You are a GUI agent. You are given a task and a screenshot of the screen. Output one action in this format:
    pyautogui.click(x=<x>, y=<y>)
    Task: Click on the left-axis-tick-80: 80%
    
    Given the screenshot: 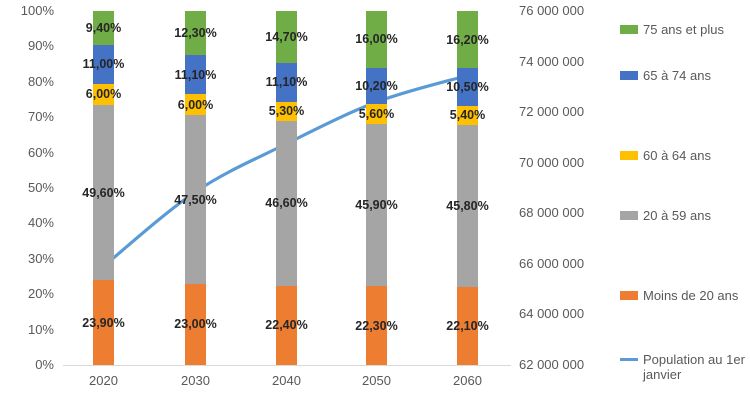 What is the action you would take?
    pyautogui.click(x=40, y=81)
    